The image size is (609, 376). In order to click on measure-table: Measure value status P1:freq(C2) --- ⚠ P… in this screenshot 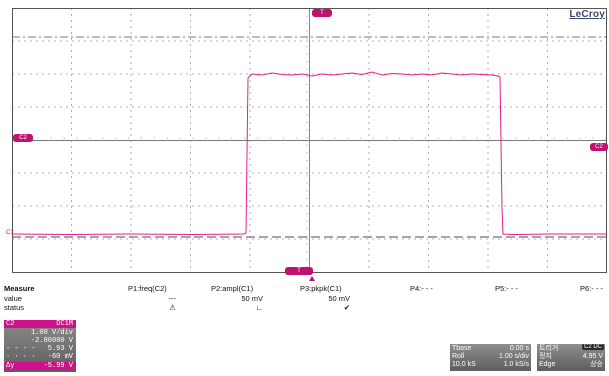, I will do `click(304, 301)`.